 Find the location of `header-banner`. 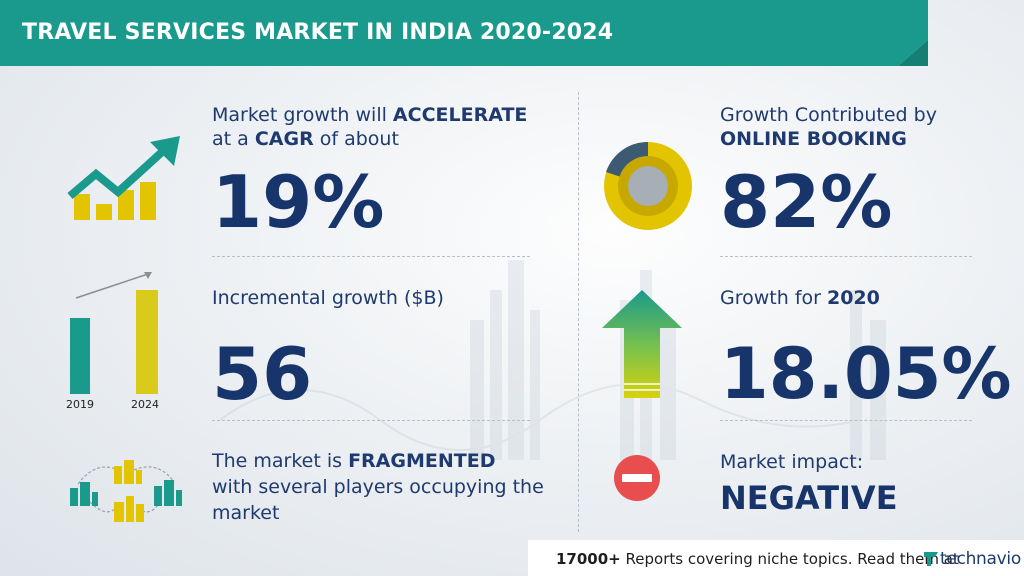

header-banner is located at coordinates (464, 33).